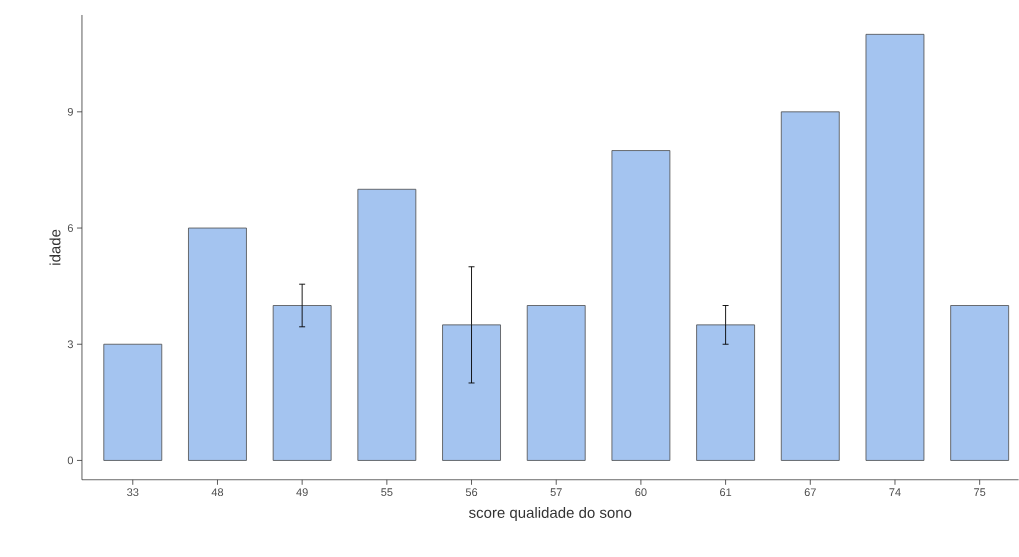  I want to click on x-tick-label: 74, so click(895, 492).